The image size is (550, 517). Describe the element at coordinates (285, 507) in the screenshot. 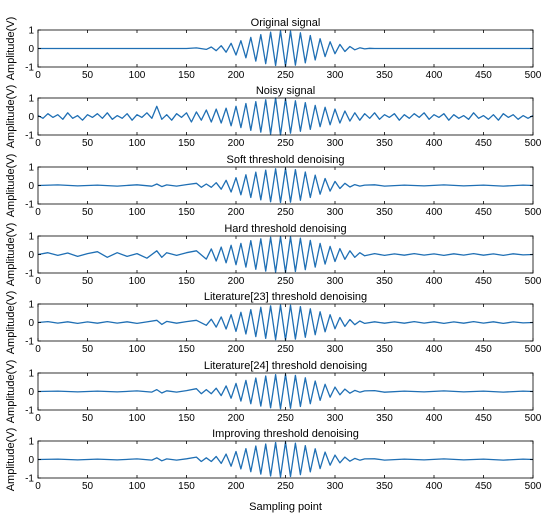

I see `x-axis-label: Sampling point` at that location.